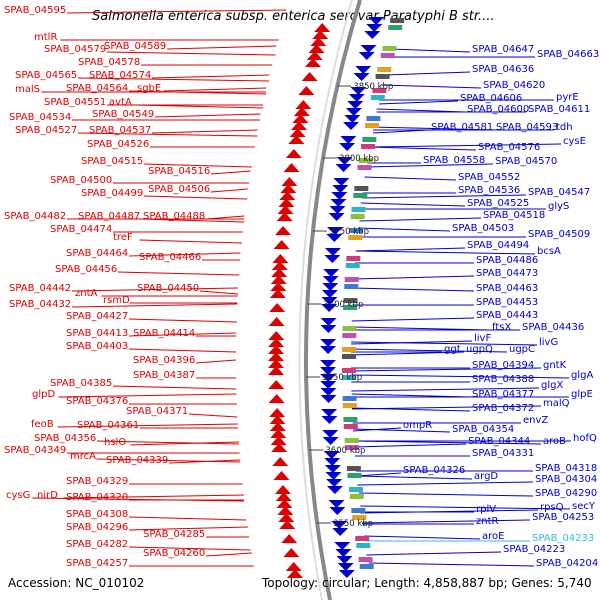 This screenshot has height=600, width=600. Describe the element at coordinates (534, 549) in the screenshot. I see `gene-label-right: SPAB_04223` at that location.